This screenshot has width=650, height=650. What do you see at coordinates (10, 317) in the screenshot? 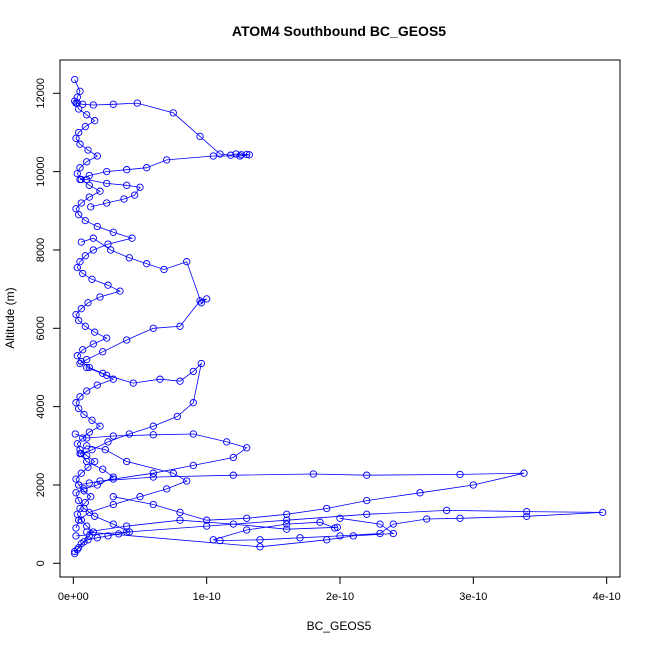
I see `y-axis-label: Altitude (m)` at bounding box center [10, 317].